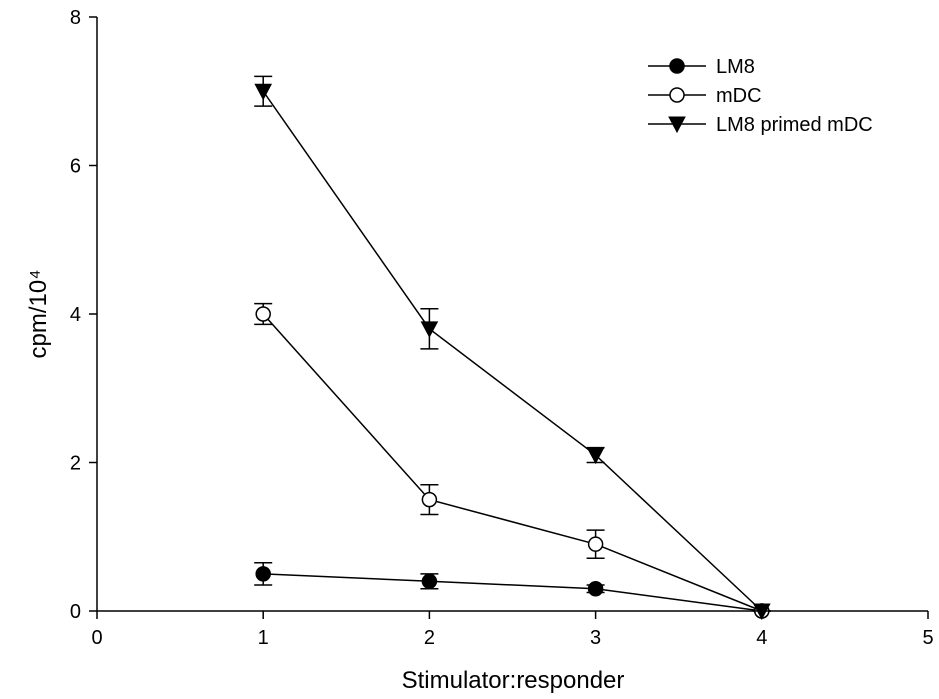  What do you see at coordinates (512, 592) in the screenshot?
I see `series-line` at bounding box center [512, 592].